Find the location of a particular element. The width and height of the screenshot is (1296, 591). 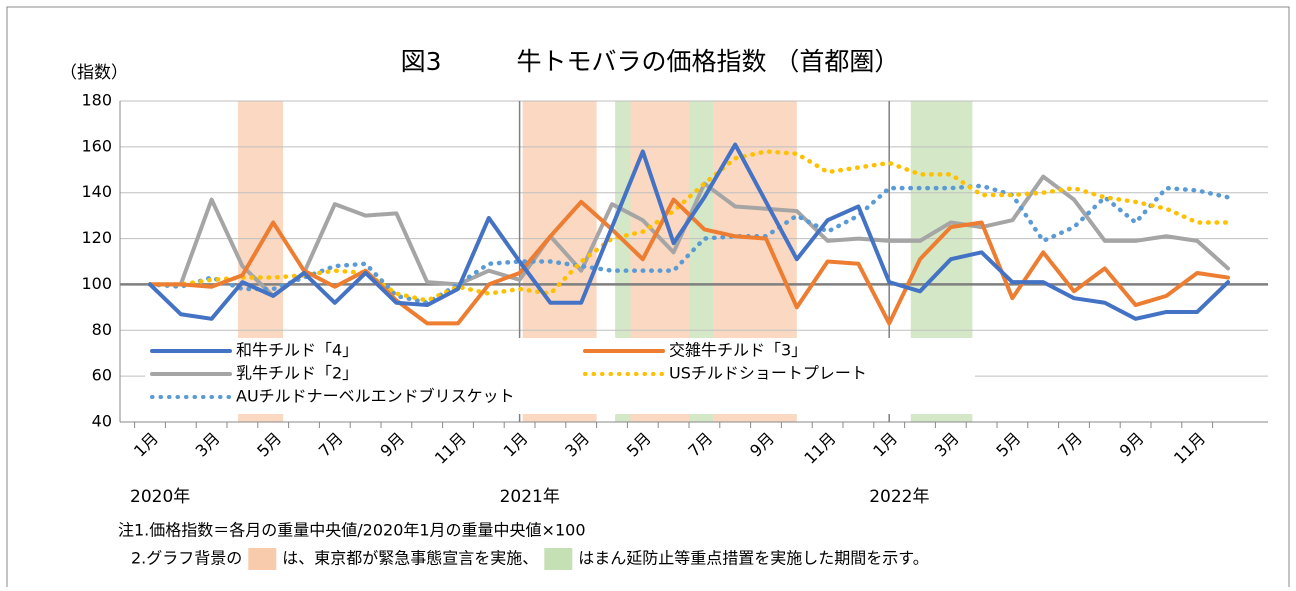

note: はまん延防止等重点措置を実施した期間を示す。 is located at coordinates (753, 558).